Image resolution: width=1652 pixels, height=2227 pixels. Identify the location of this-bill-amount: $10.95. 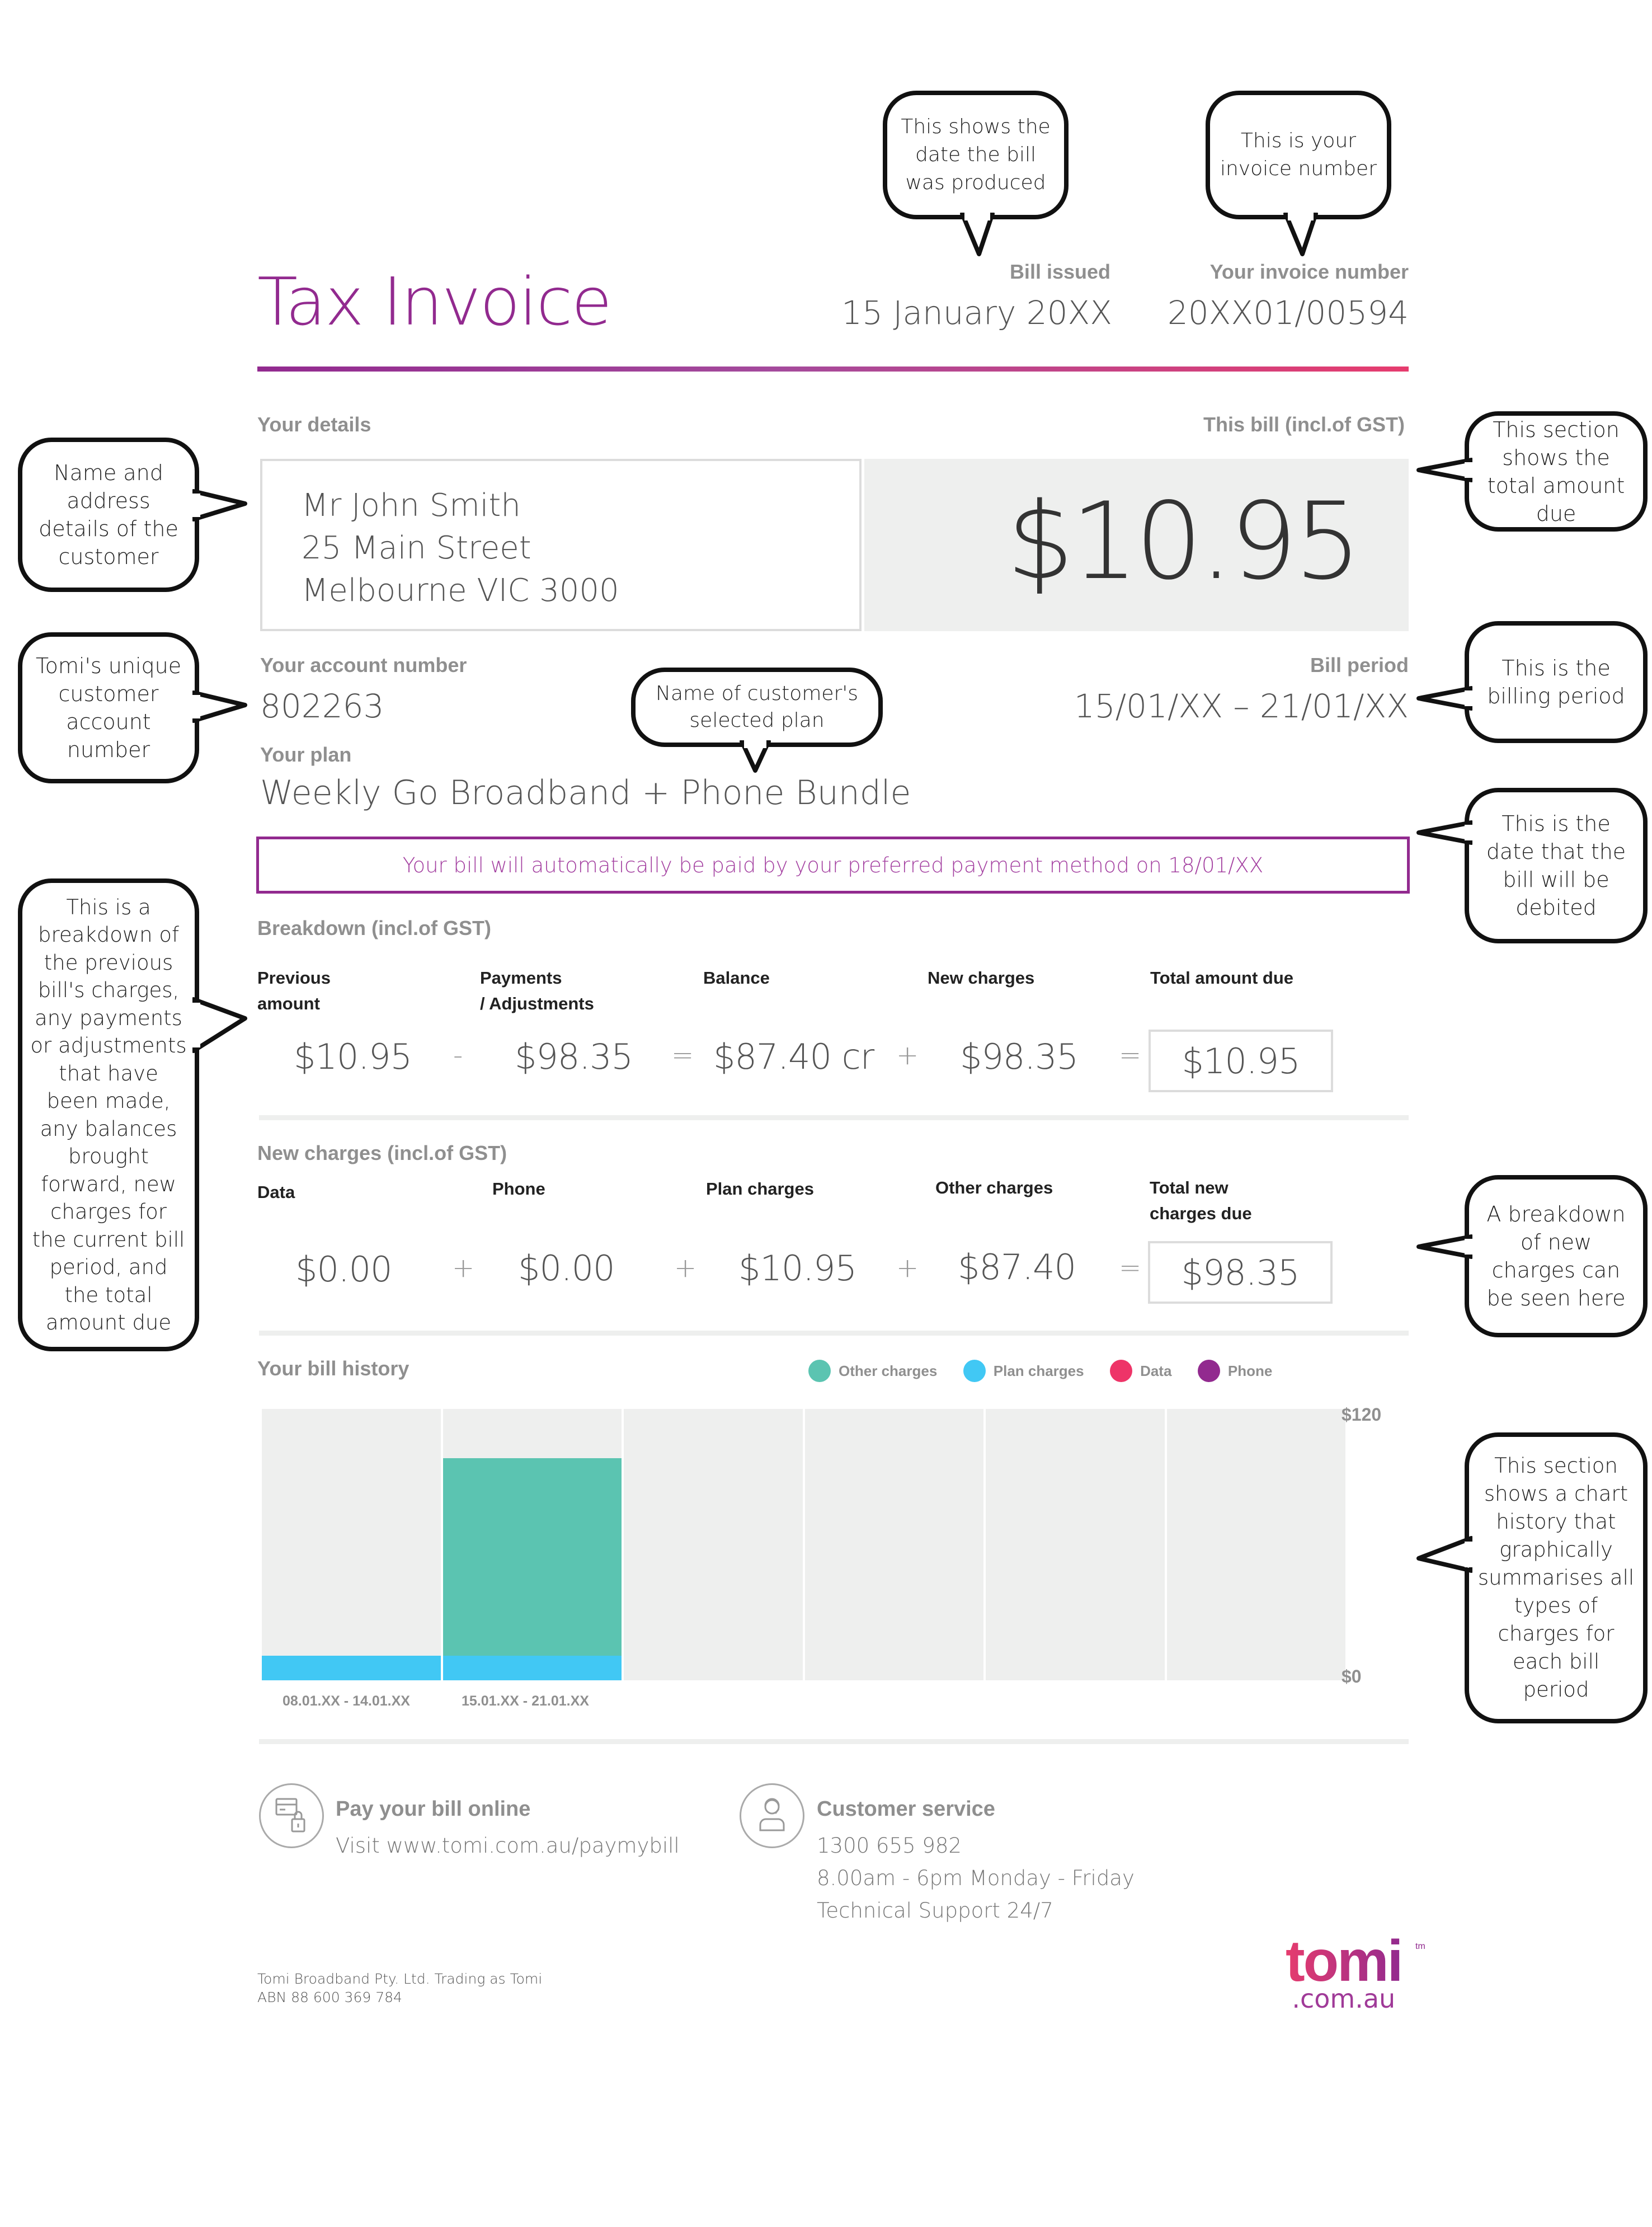
(1184, 541).